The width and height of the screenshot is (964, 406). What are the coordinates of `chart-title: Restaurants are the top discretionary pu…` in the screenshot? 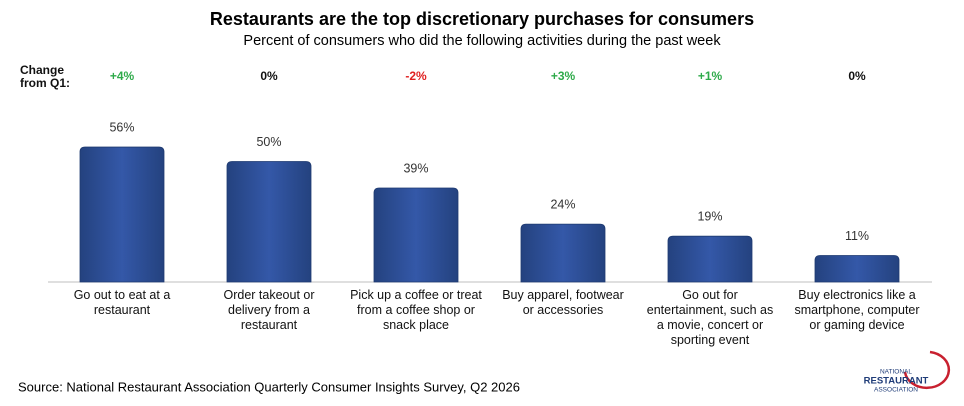 It's located at (482, 19).